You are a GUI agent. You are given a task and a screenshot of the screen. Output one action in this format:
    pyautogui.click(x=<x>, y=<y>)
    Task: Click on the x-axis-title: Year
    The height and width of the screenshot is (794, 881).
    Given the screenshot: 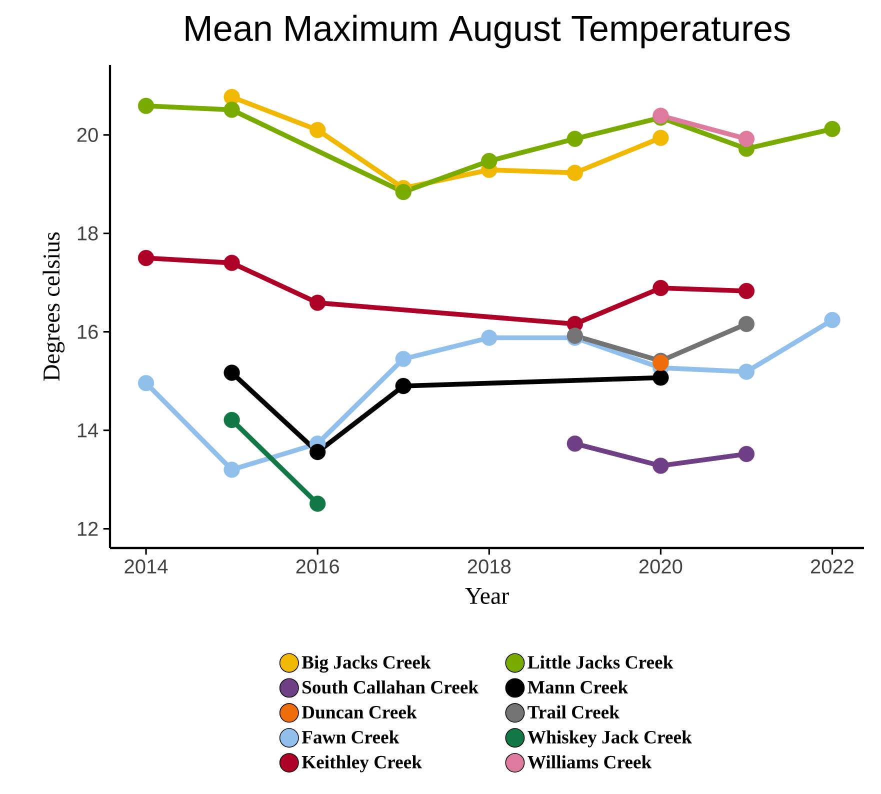 What is the action you would take?
    pyautogui.click(x=487, y=596)
    